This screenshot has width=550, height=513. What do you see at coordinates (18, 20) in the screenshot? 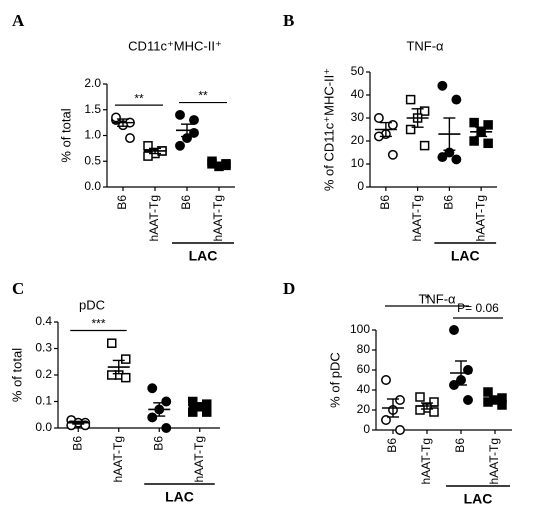
I see `panel-letter: A` at bounding box center [18, 20].